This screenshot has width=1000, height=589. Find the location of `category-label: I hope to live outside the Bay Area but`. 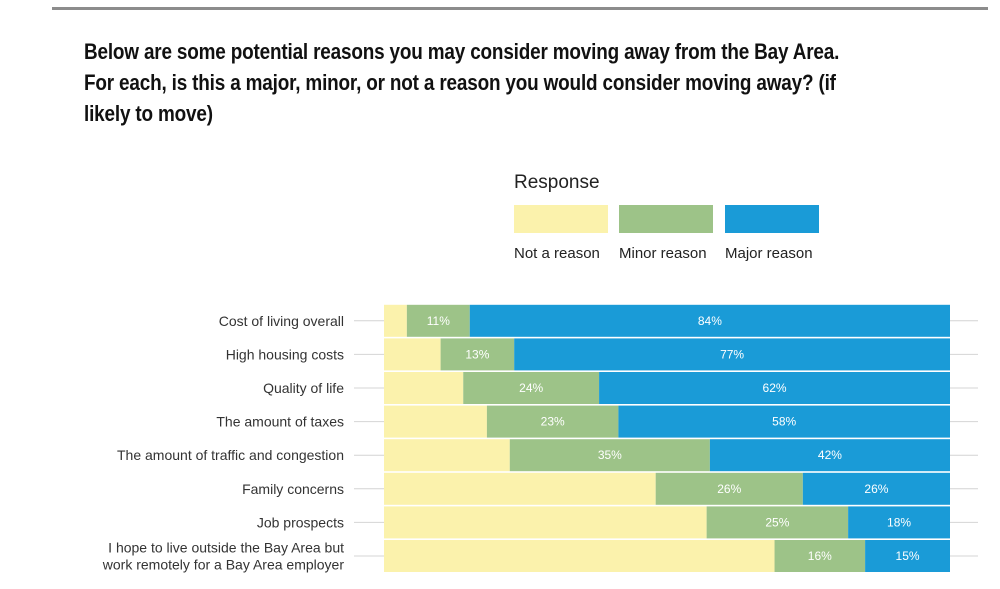

category-label: I hope to live outside the Bay Area but is located at coordinates (226, 548).